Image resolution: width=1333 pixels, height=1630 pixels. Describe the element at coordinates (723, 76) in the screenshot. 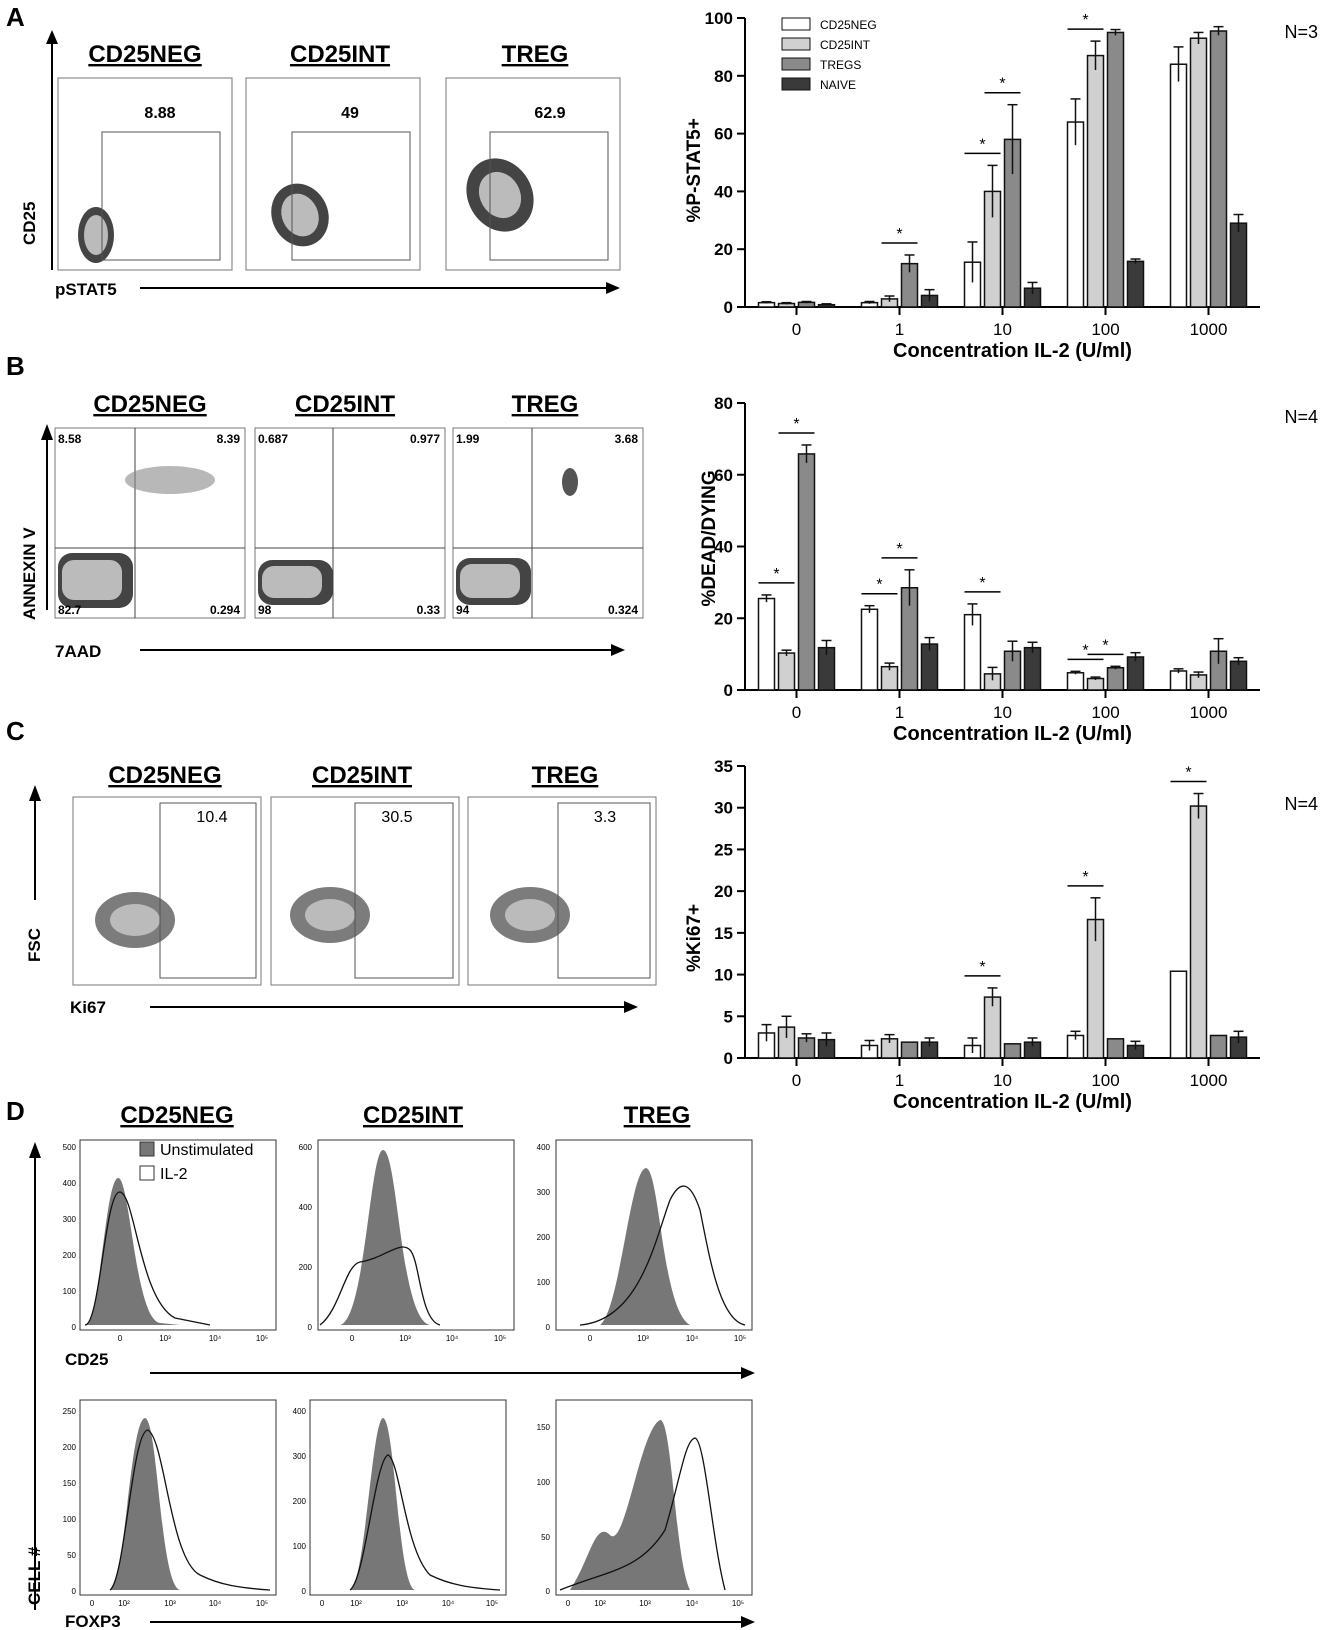

I see `y-tick-label: 80` at that location.